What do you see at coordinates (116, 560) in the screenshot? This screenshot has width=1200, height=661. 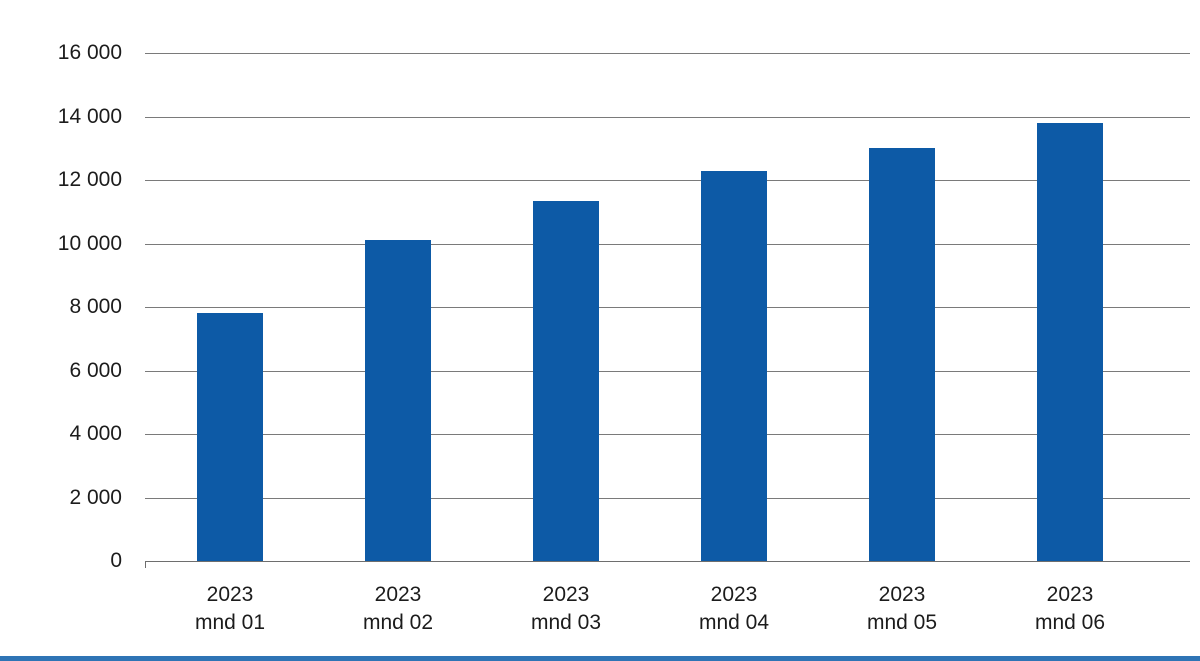 I see `y-axis-tick-label: 0` at bounding box center [116, 560].